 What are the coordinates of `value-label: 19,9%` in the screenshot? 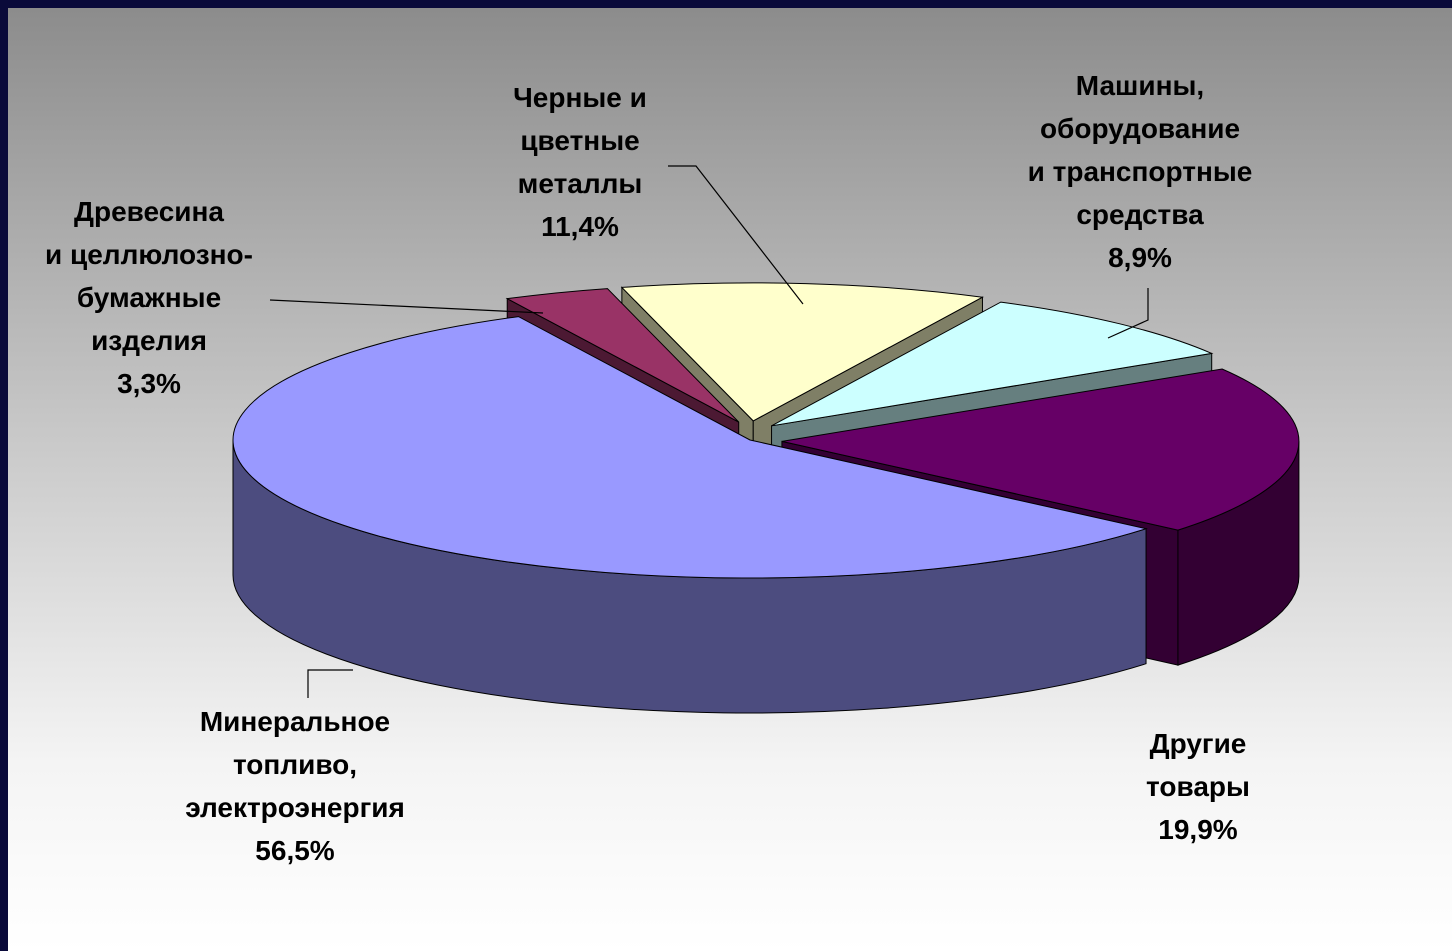 It's located at (1198, 829).